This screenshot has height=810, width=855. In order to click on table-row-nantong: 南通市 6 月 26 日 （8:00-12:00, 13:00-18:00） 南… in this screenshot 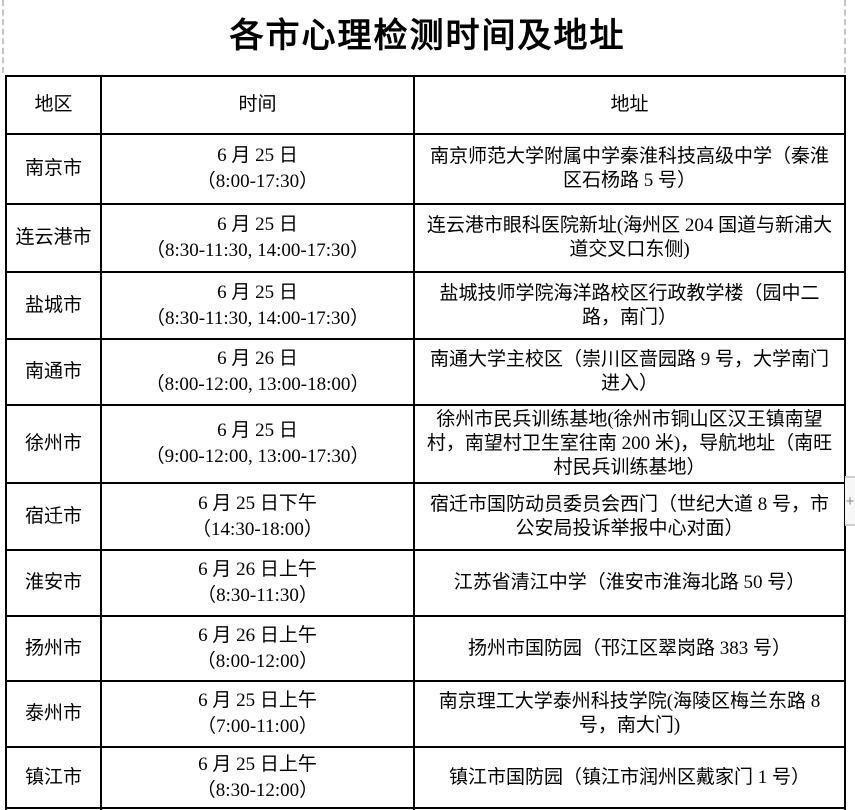, I will do `click(425, 372)`.